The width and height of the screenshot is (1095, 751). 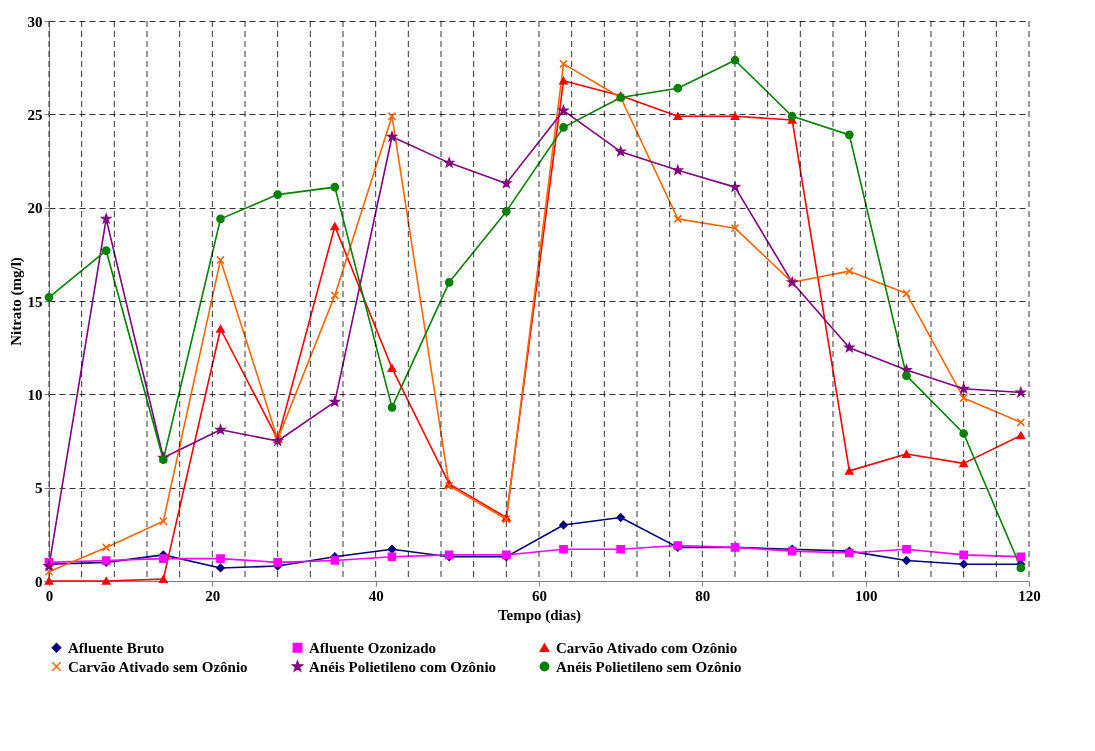 What do you see at coordinates (403, 666) in the screenshot?
I see `legend-label: Anéis Polietileno com Ozônio` at bounding box center [403, 666].